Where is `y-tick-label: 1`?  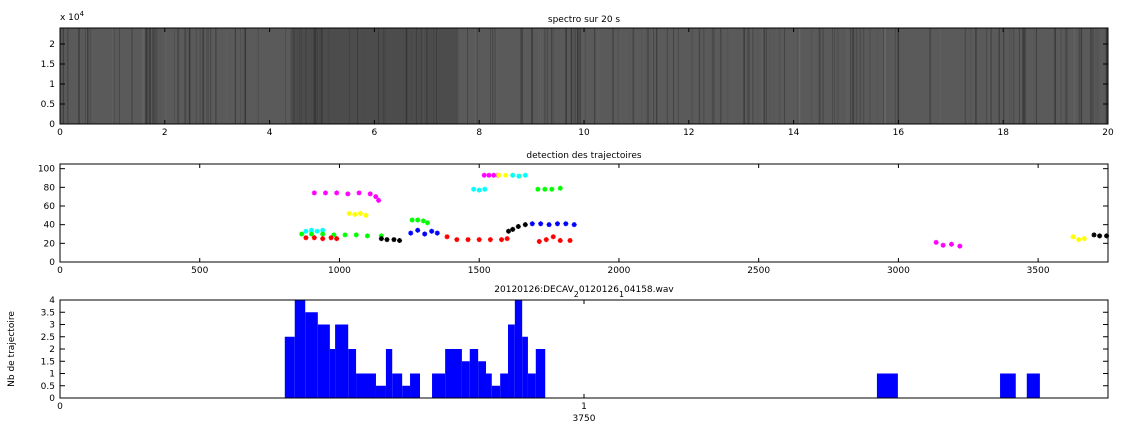
y-tick-label: 1 is located at coordinates (52, 375).